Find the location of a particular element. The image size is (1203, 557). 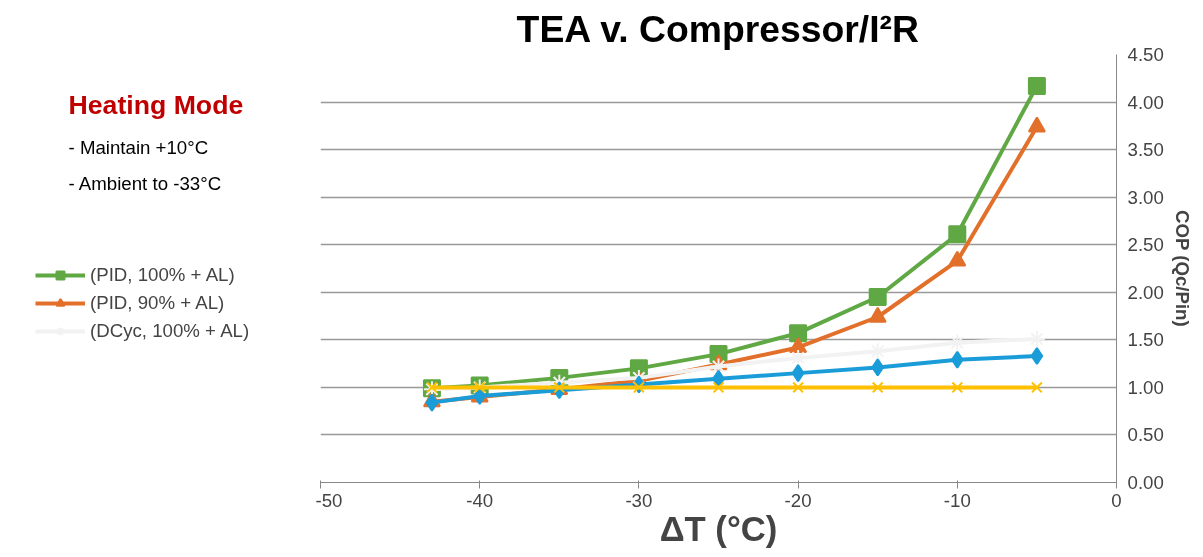

y-tick-label: 1.00 is located at coordinates (1145, 387).